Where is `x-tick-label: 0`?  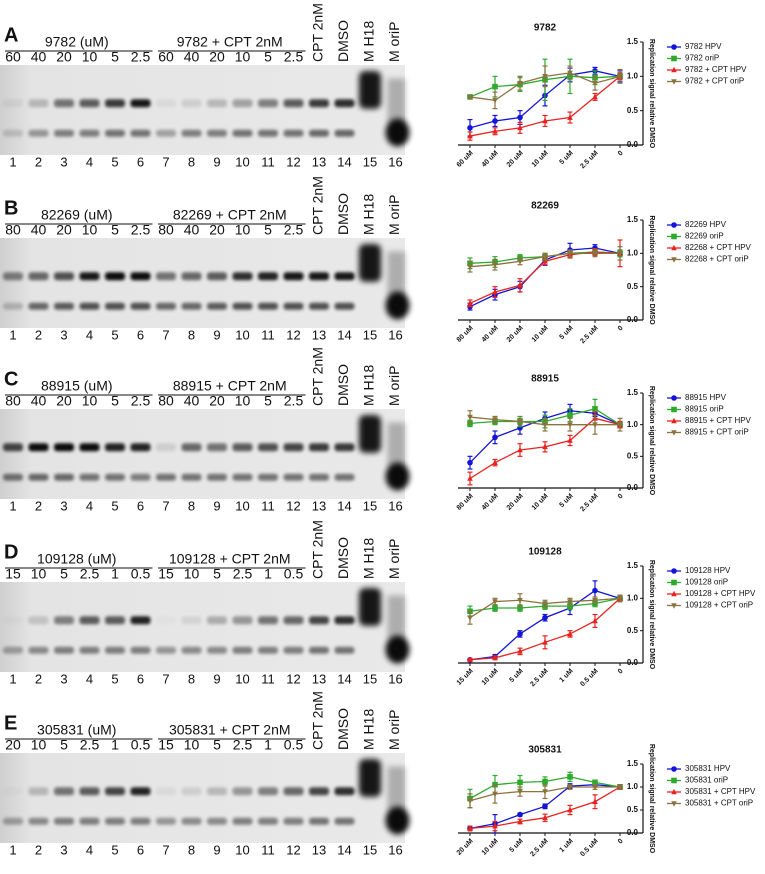
x-tick-label: 0 is located at coordinates (621, 842).